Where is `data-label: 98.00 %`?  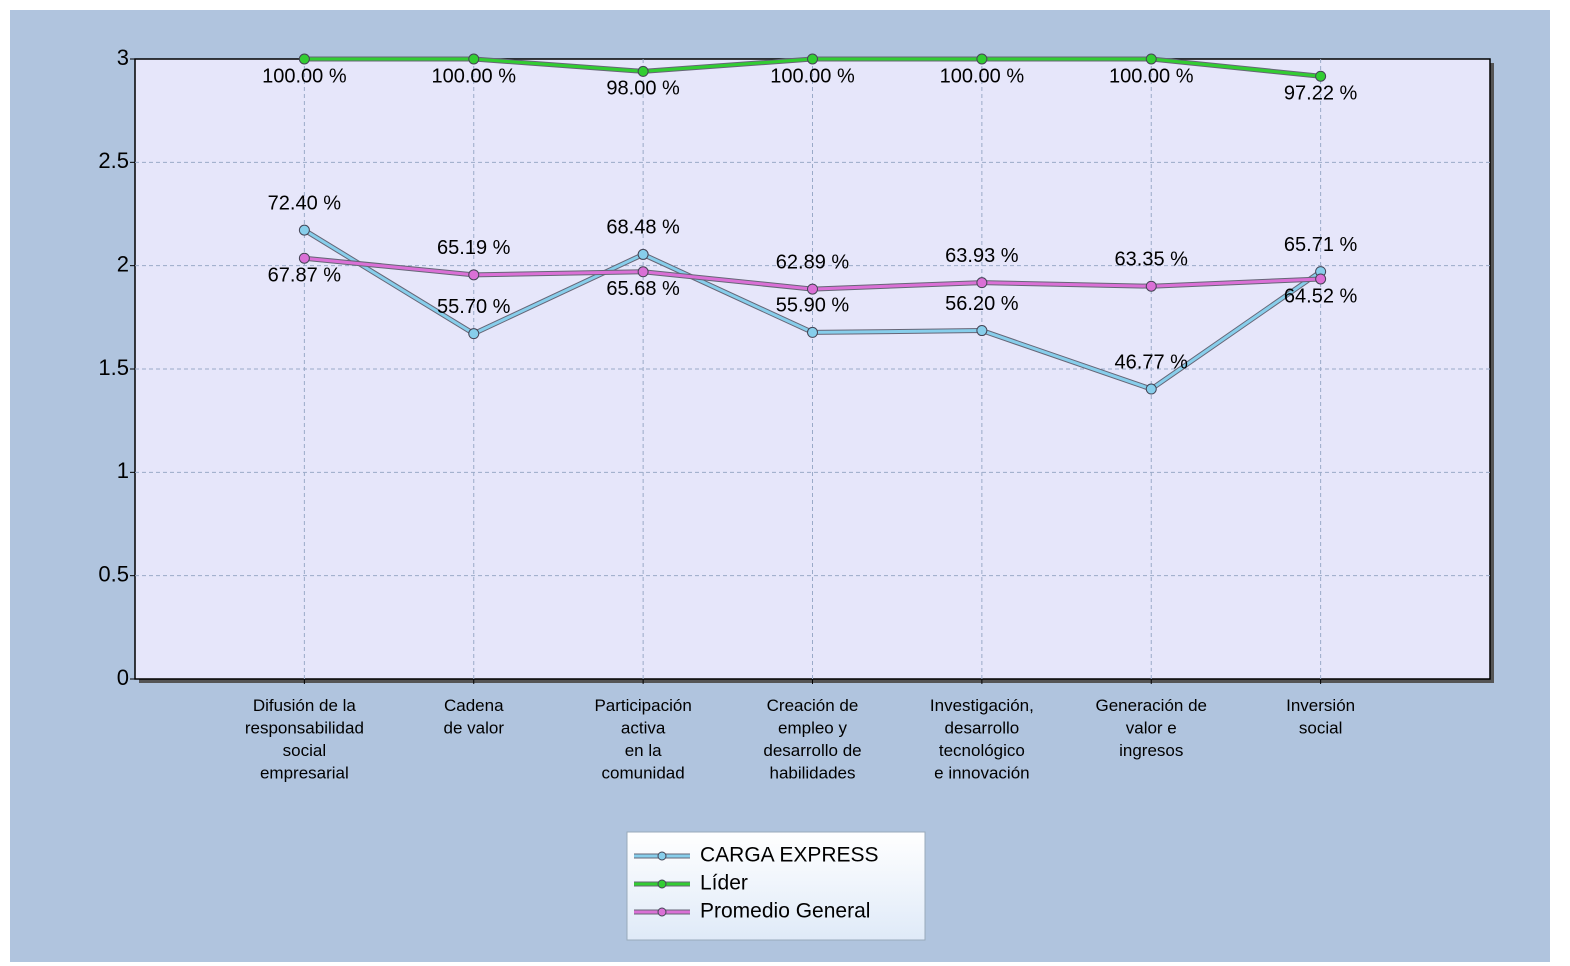 data-label: 98.00 % is located at coordinates (643, 89).